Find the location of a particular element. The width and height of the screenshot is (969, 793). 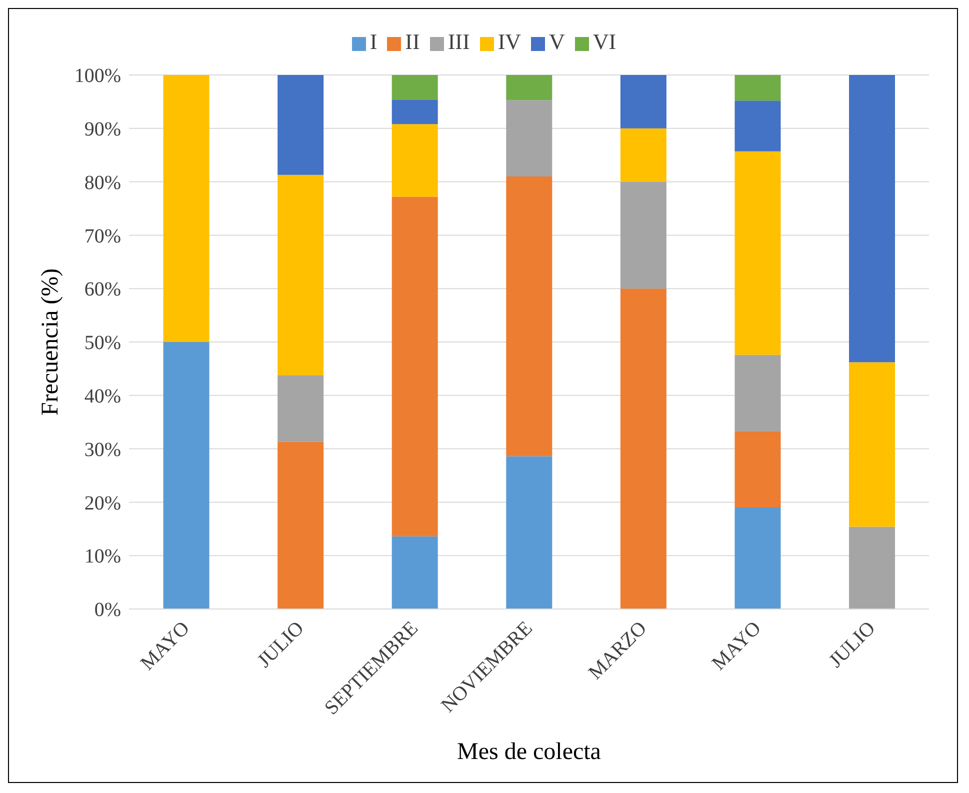

y-tick-label: 90% is located at coordinates (102, 129).